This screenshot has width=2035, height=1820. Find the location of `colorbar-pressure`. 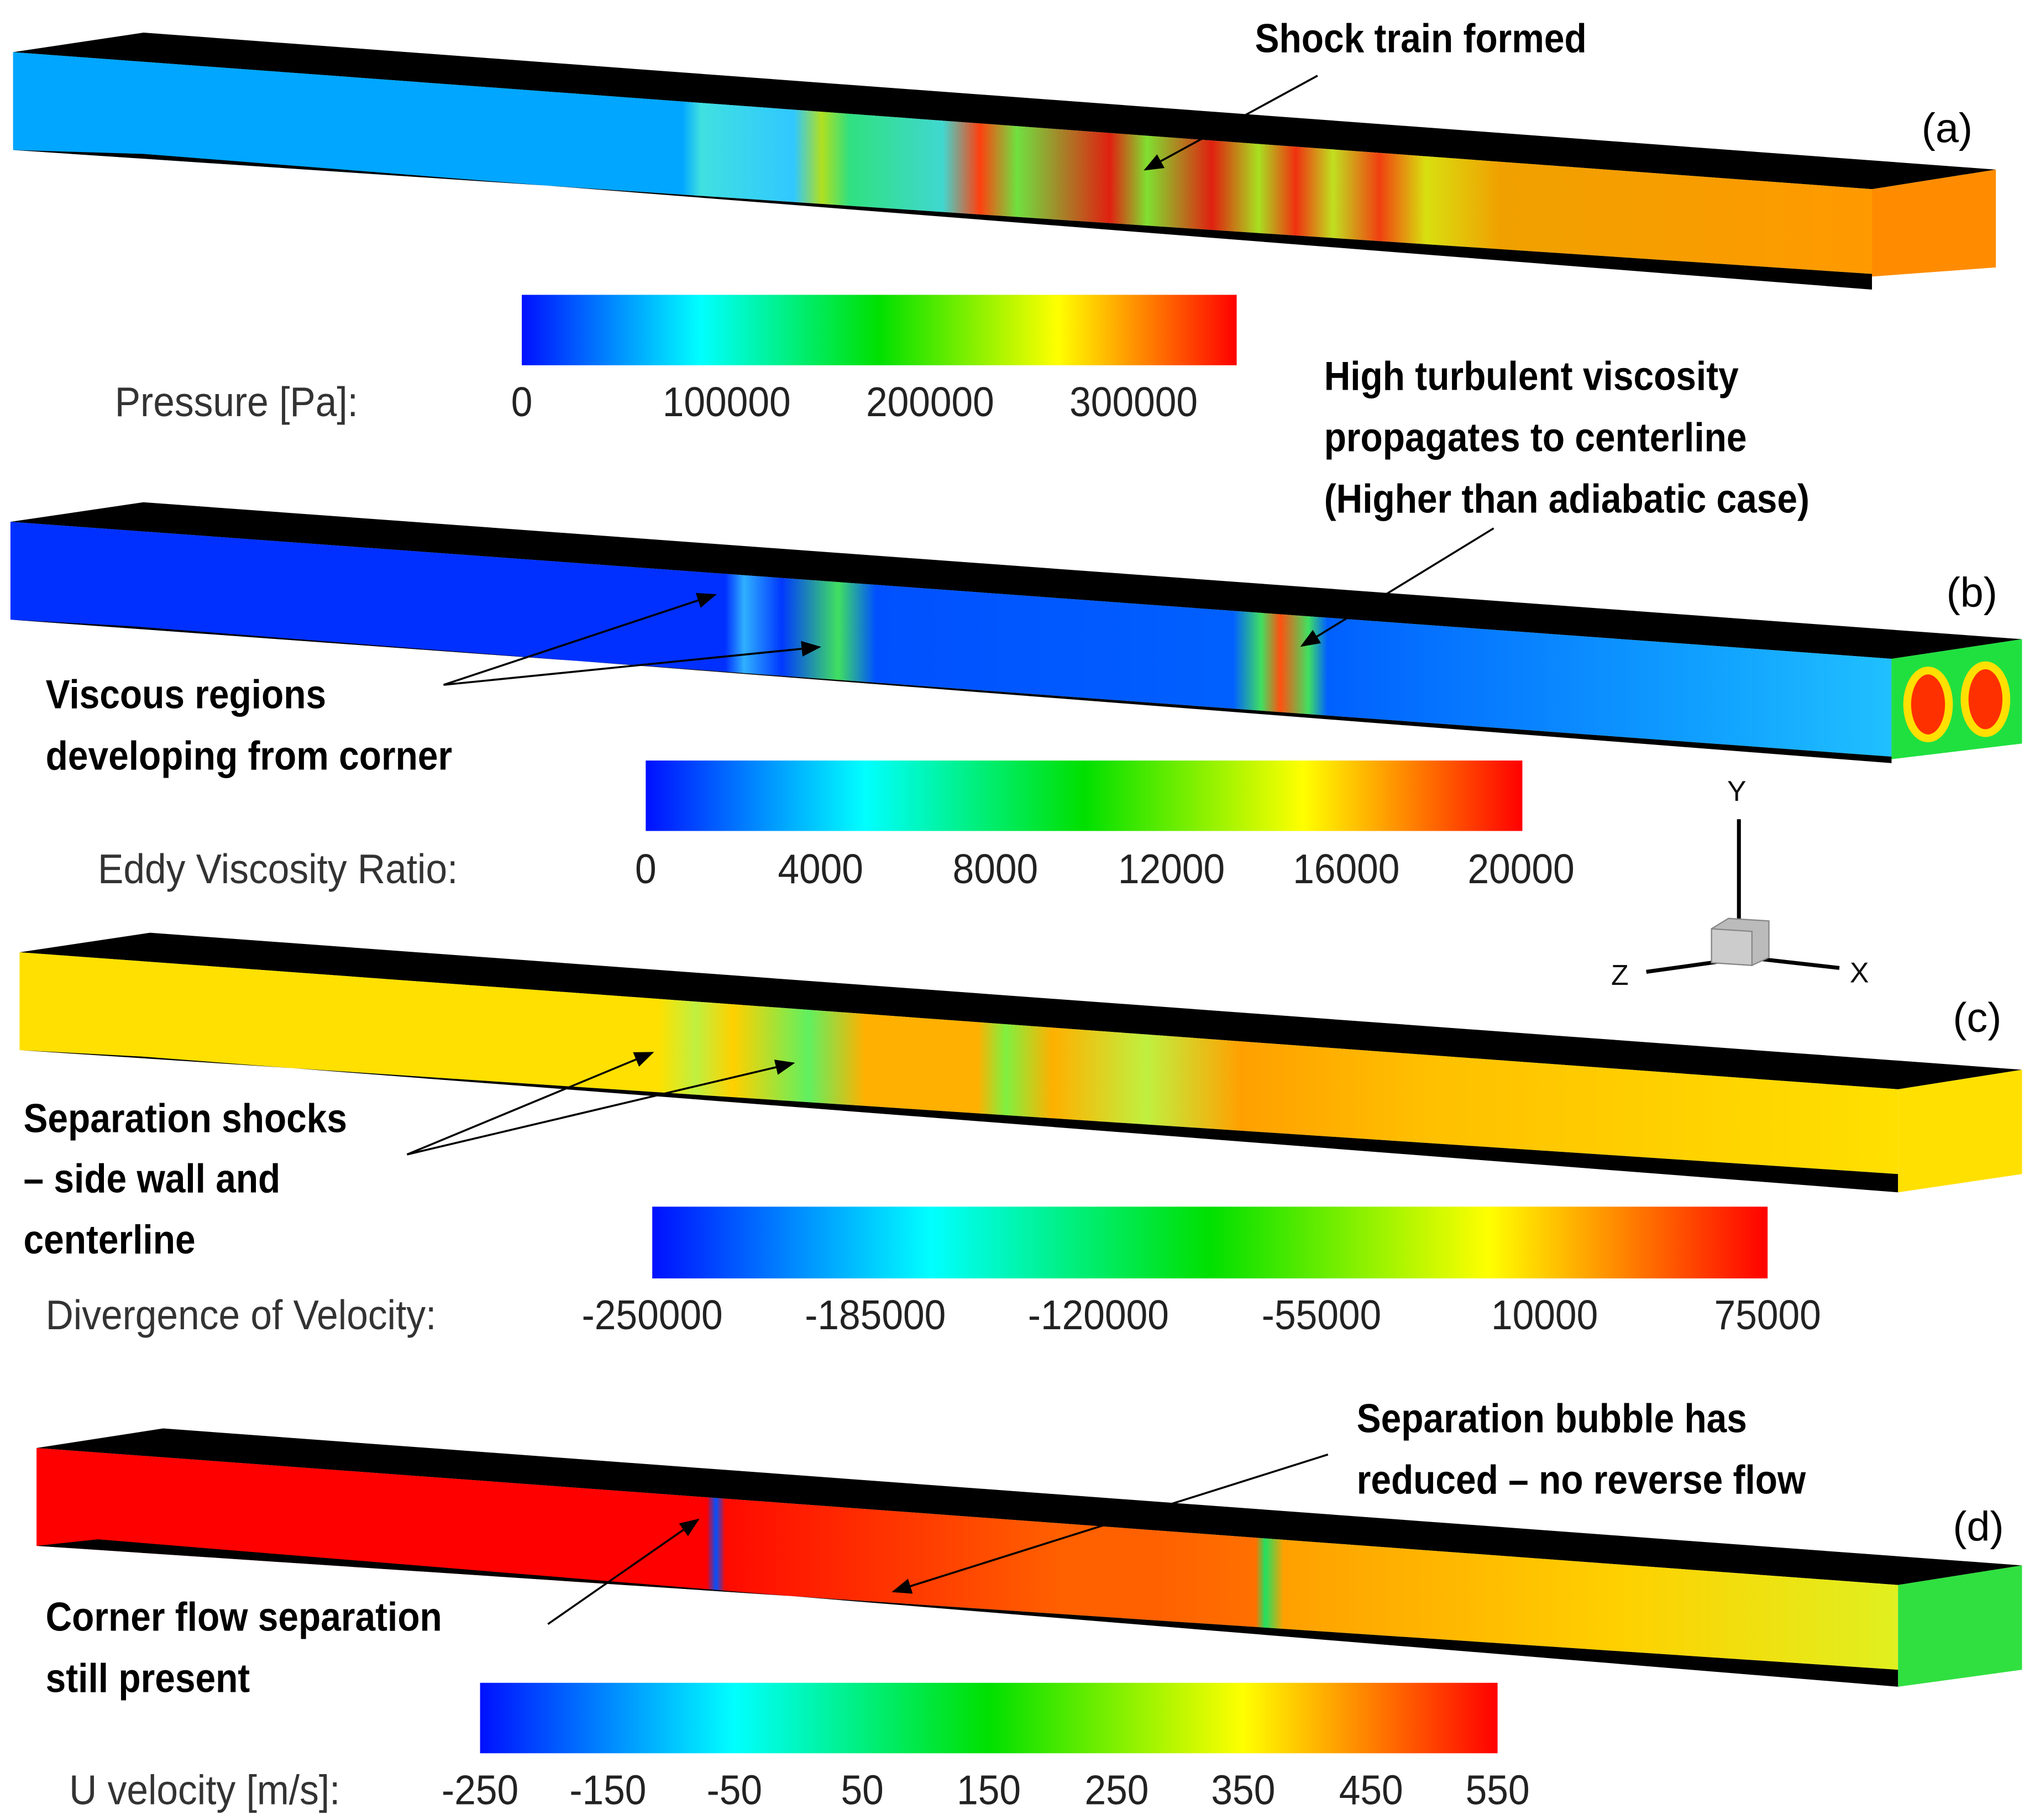

colorbar-pressure is located at coordinates (879, 330).